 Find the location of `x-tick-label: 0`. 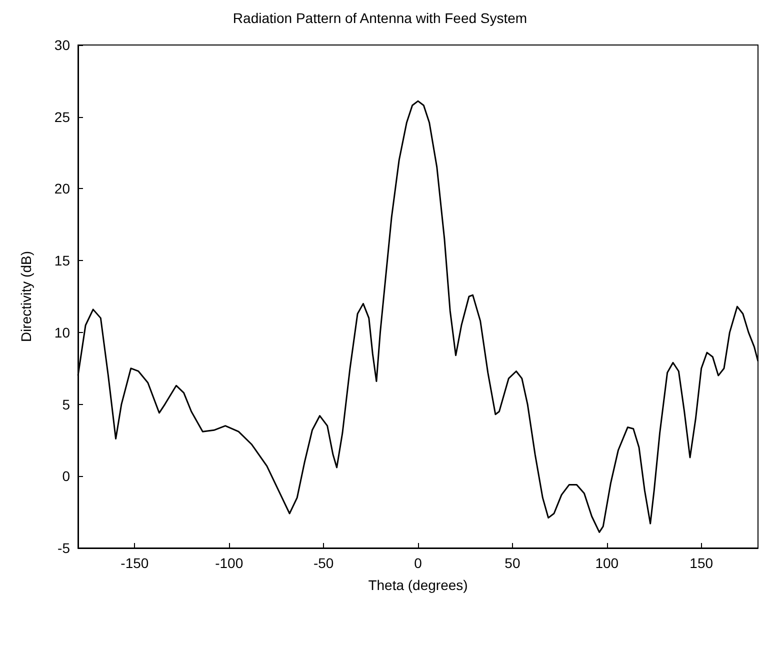

x-tick-label: 0 is located at coordinates (418, 563).